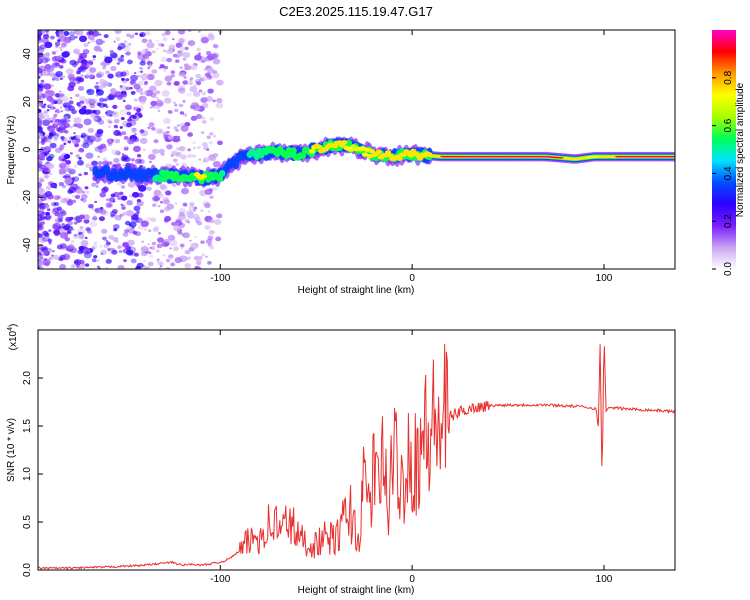 The image size is (750, 600). Describe the element at coordinates (27, 197) in the screenshot. I see `spectrogram-y-tick-label: -20` at that location.